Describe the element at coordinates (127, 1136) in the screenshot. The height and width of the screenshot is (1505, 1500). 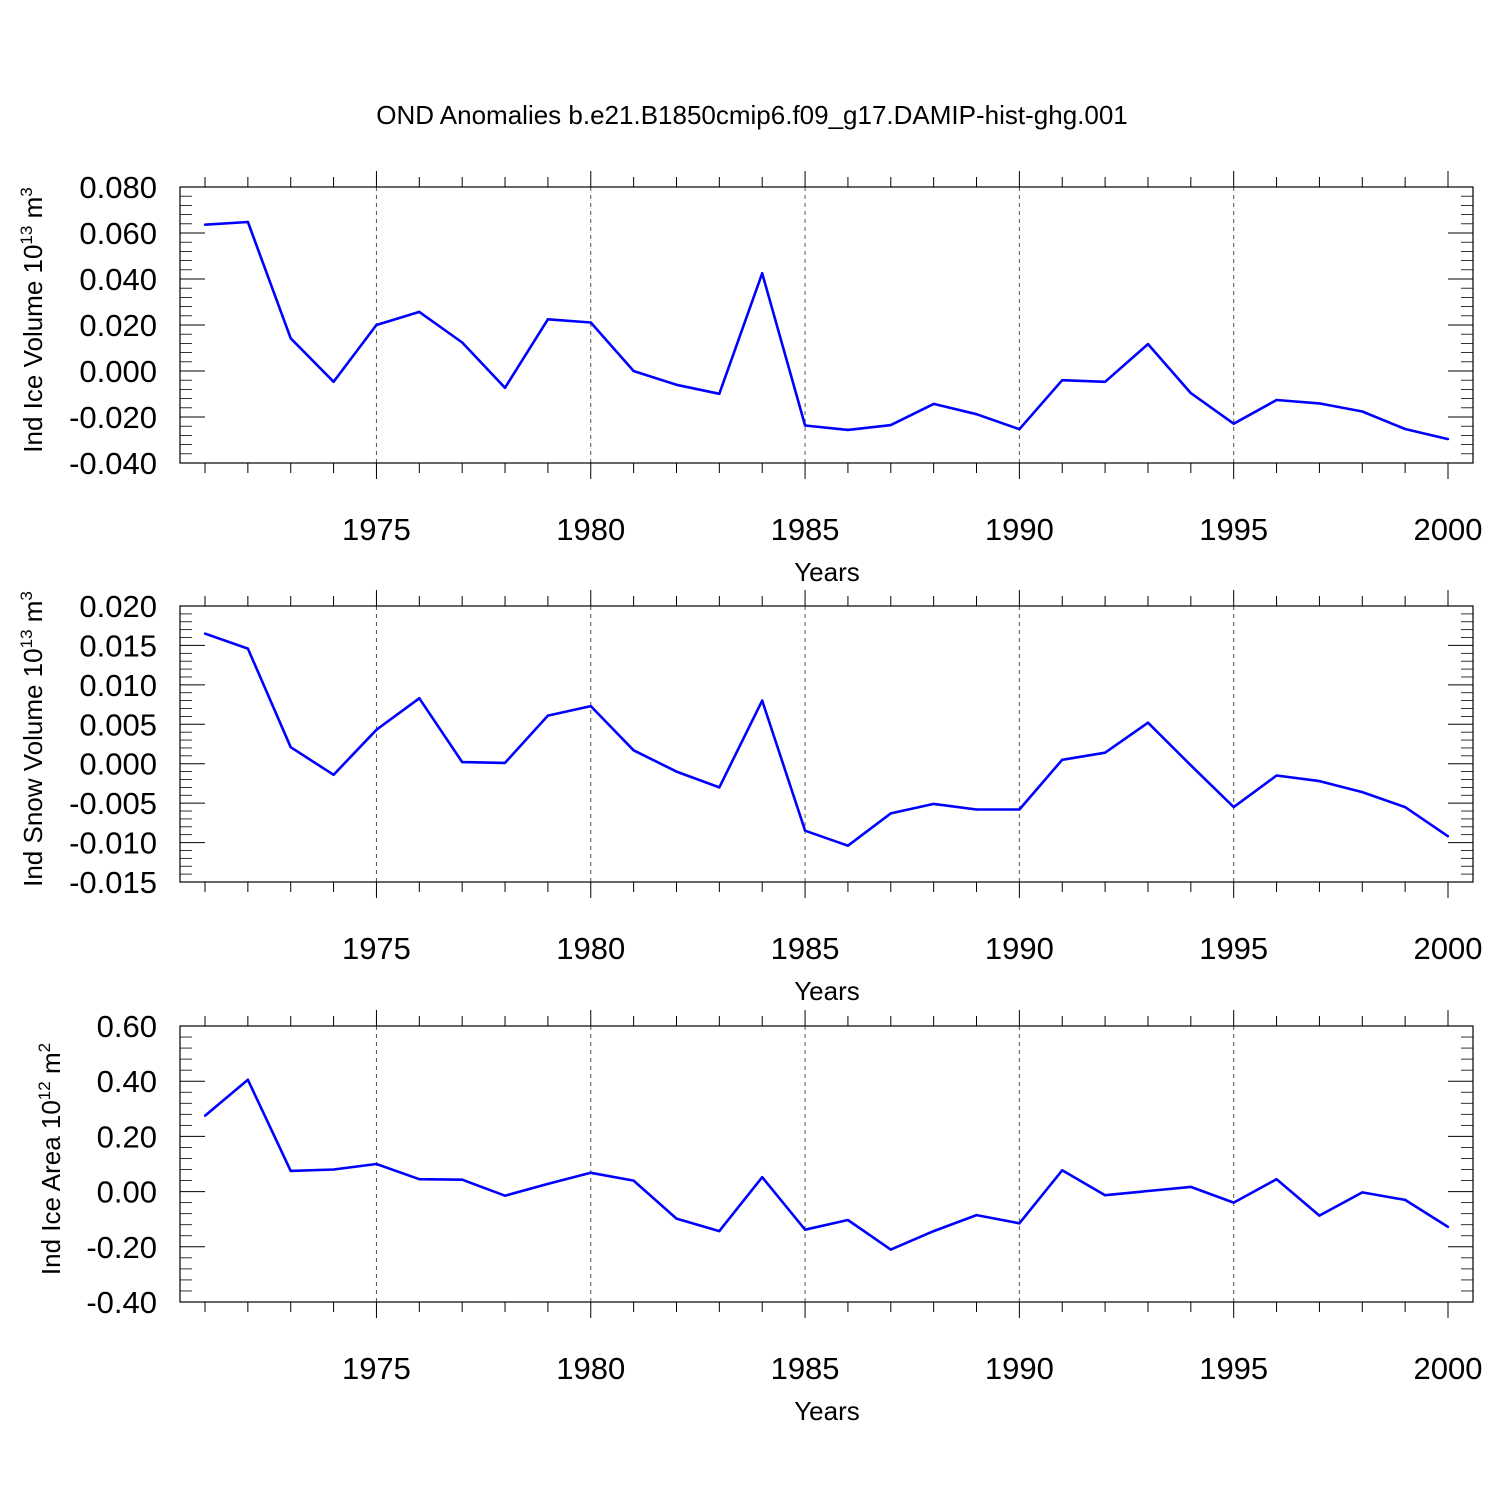
I see `y-tick-label: 0.20` at that location.